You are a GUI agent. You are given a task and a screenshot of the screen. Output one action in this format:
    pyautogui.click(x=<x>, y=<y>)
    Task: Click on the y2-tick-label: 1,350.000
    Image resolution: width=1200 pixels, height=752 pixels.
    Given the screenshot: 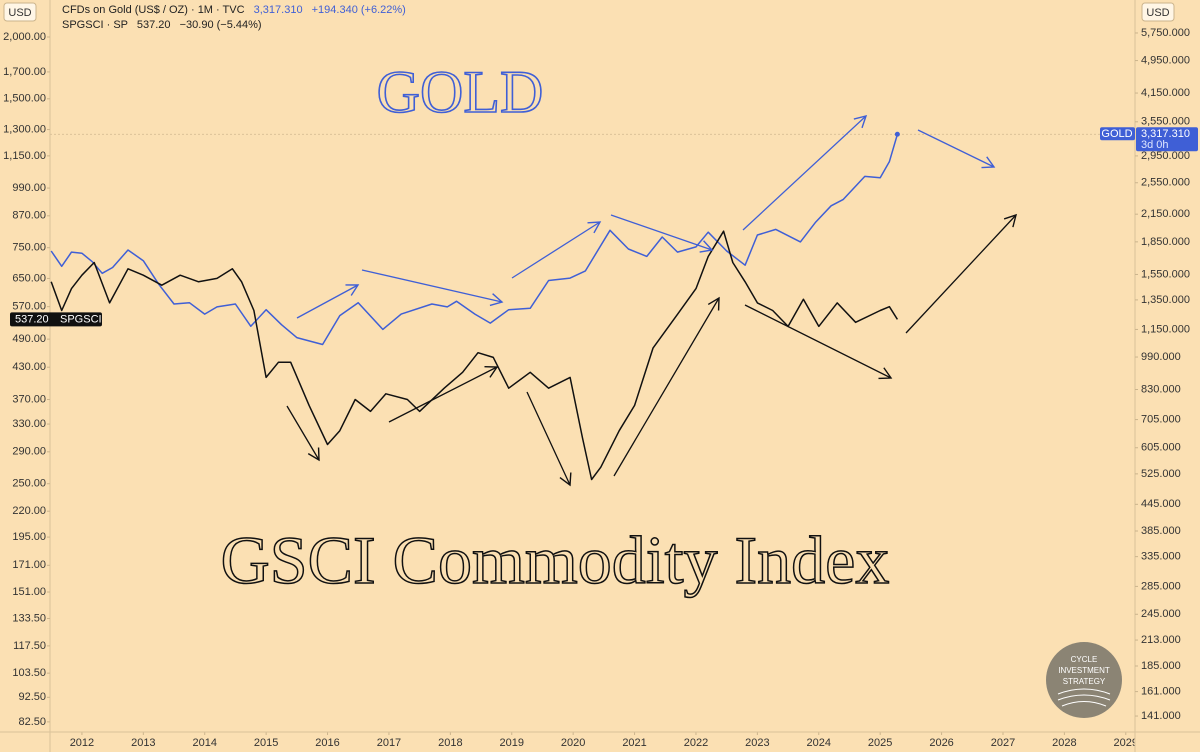 What is the action you would take?
    pyautogui.click(x=1165, y=300)
    